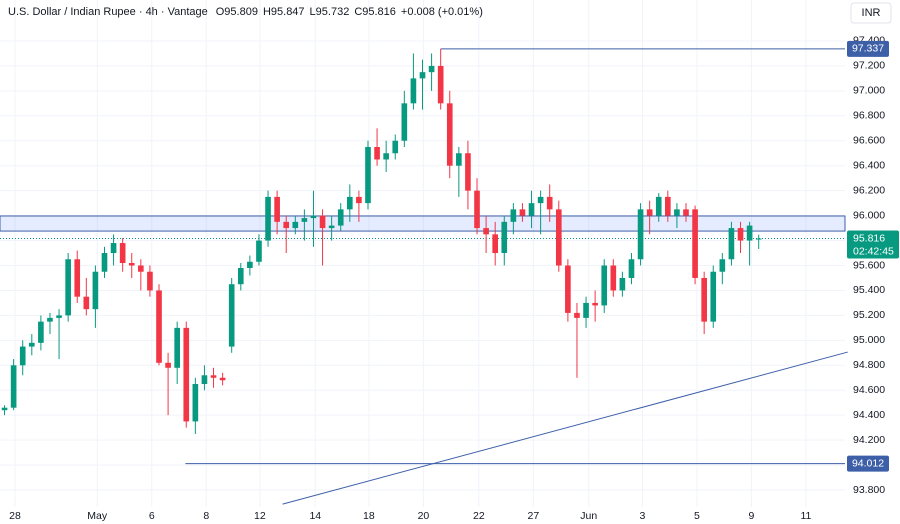 This screenshot has height=524, width=900. I want to click on y-tick-label: 96.600, so click(869, 141).